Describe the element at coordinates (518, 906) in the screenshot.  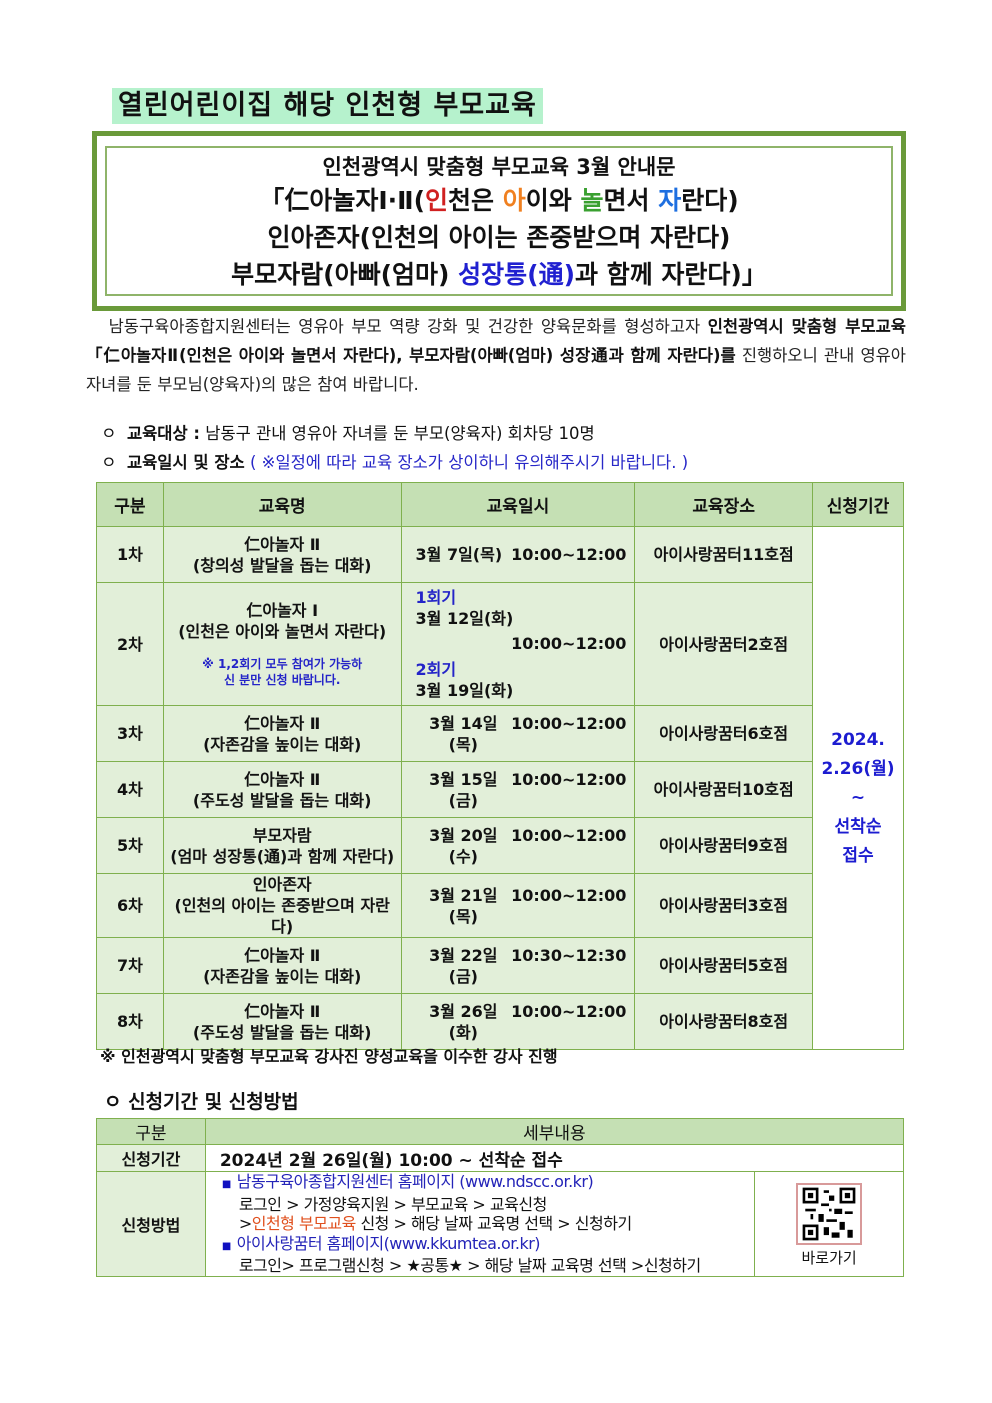
I see `date-time-row: 3월 21일(목) 10:00~12:00` at that location.